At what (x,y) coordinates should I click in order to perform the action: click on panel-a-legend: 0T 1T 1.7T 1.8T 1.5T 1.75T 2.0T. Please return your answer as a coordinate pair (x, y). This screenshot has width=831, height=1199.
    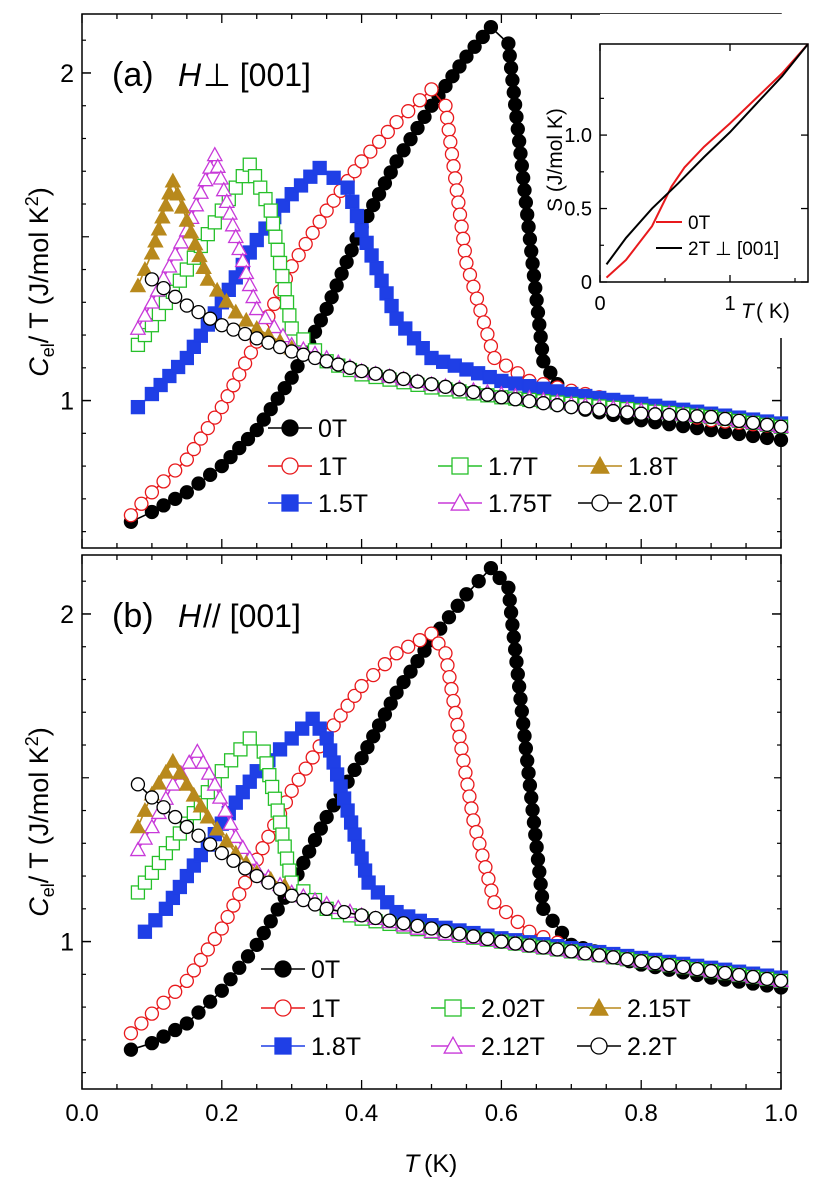
    Looking at the image, I should click on (473, 466).